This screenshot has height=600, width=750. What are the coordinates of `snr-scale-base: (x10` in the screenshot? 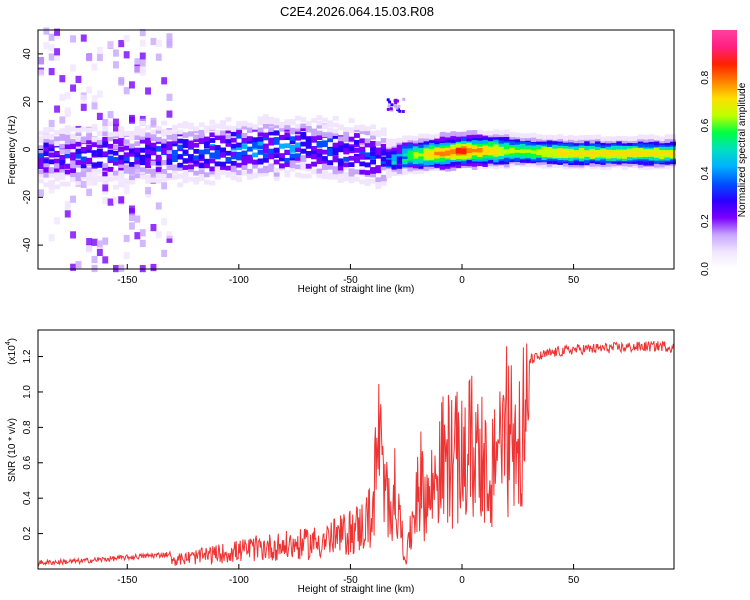 It's located at (12, 355).